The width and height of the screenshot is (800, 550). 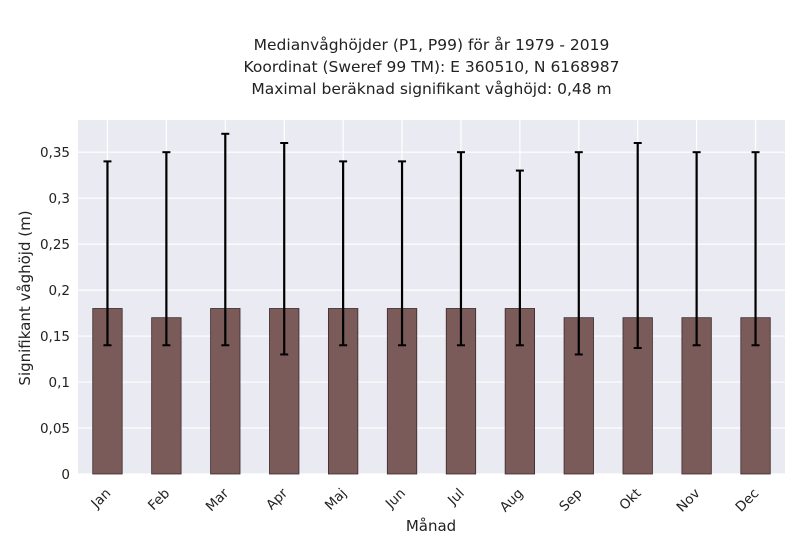 I want to click on x-tick-label: Dec, so click(x=748, y=501).